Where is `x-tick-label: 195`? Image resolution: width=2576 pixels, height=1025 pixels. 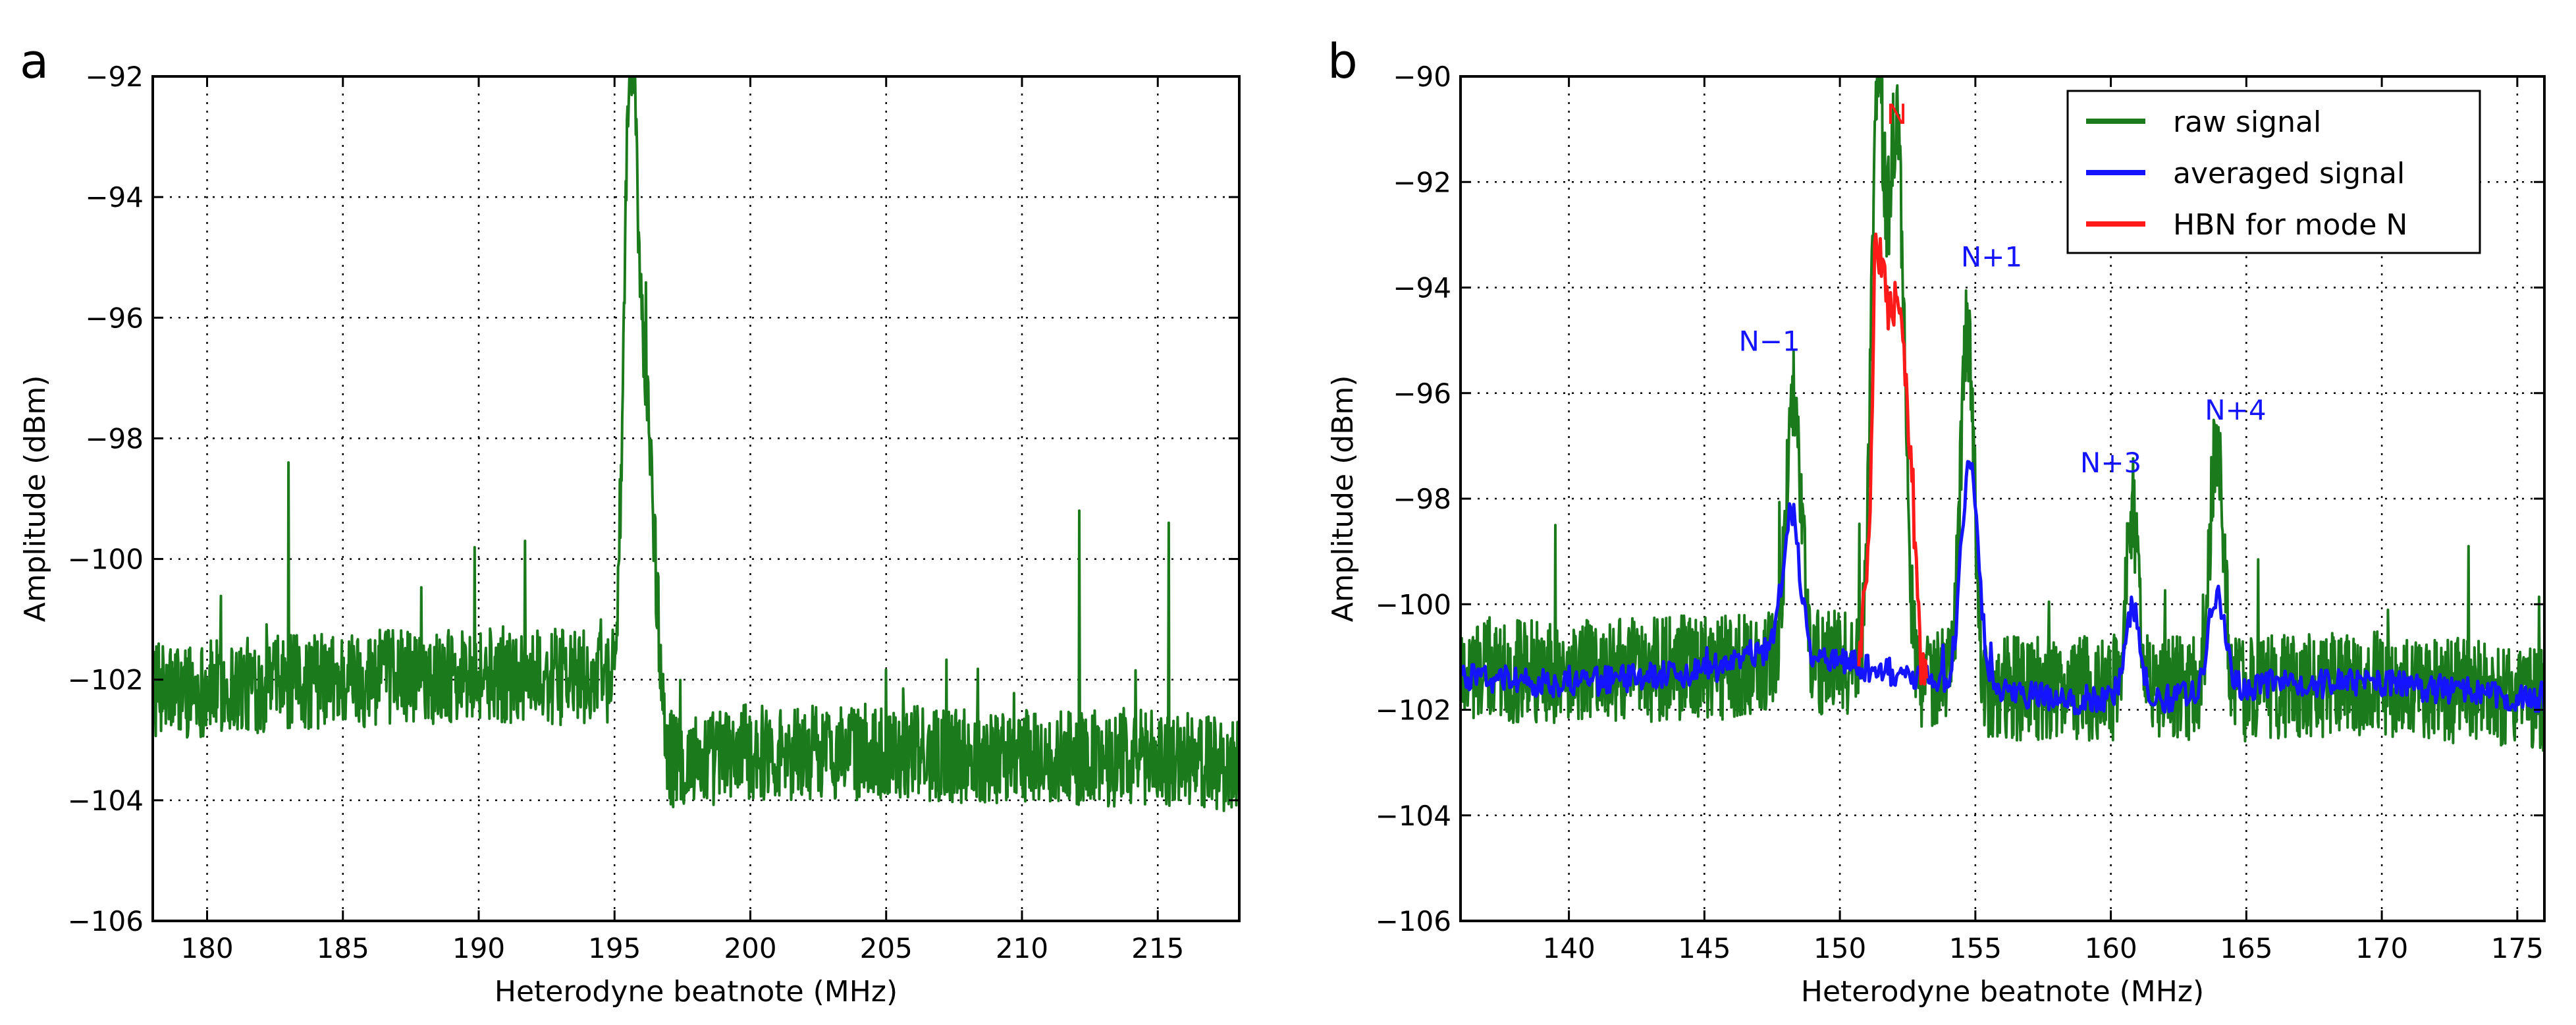 x-tick-label: 195 is located at coordinates (614, 948).